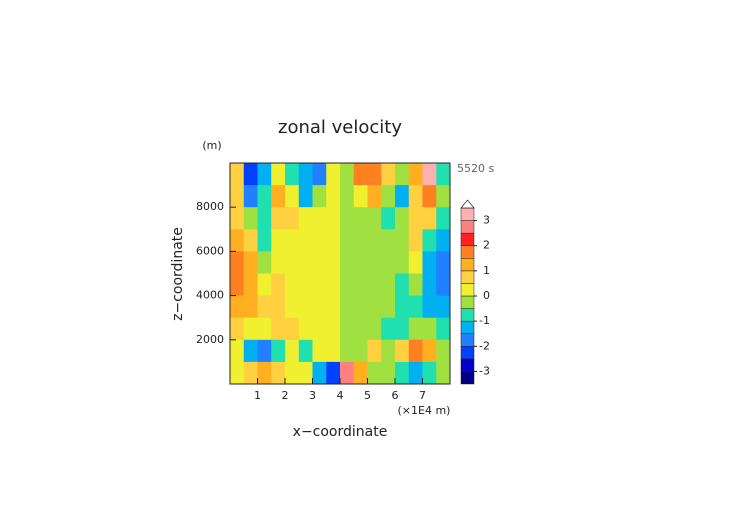 Image resolution: width=752 pixels, height=532 pixels. Describe the element at coordinates (210, 339) in the screenshot. I see `y-tick-label: 2000` at that location.